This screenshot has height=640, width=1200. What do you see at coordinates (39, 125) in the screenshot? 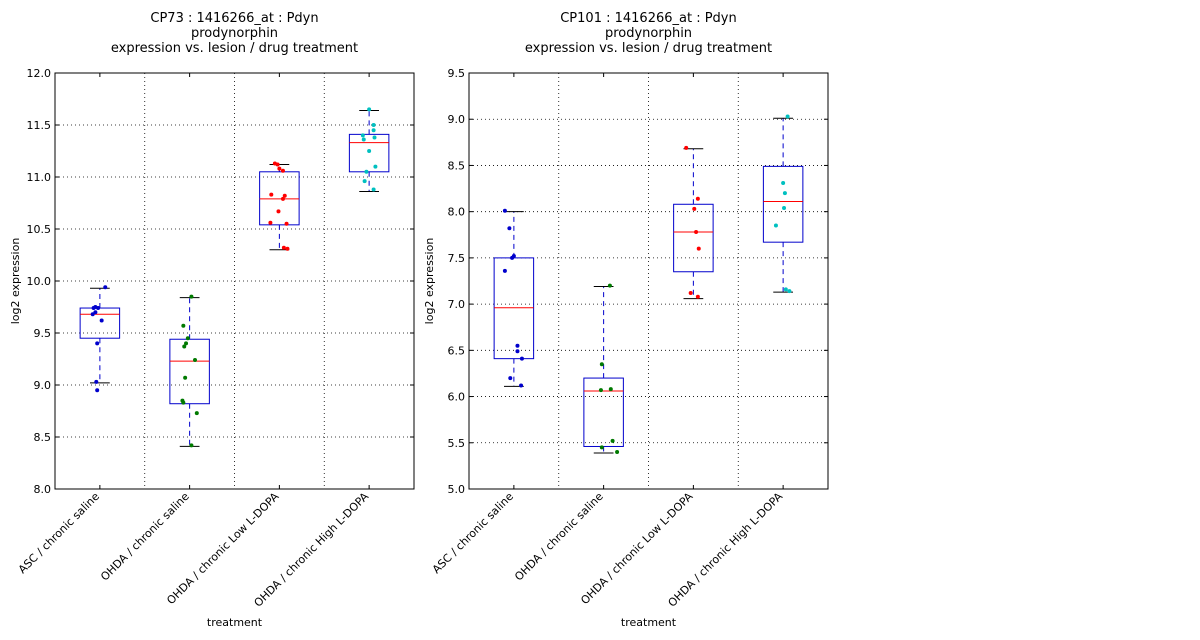
I see `y-tick-label: 11.5` at bounding box center [39, 125].